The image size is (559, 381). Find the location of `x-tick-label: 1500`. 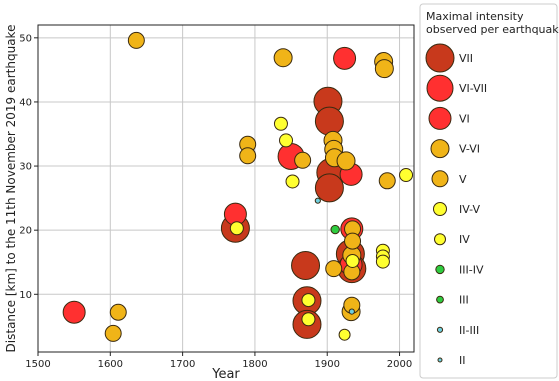

x-tick-label: 1500 is located at coordinates (37, 364).